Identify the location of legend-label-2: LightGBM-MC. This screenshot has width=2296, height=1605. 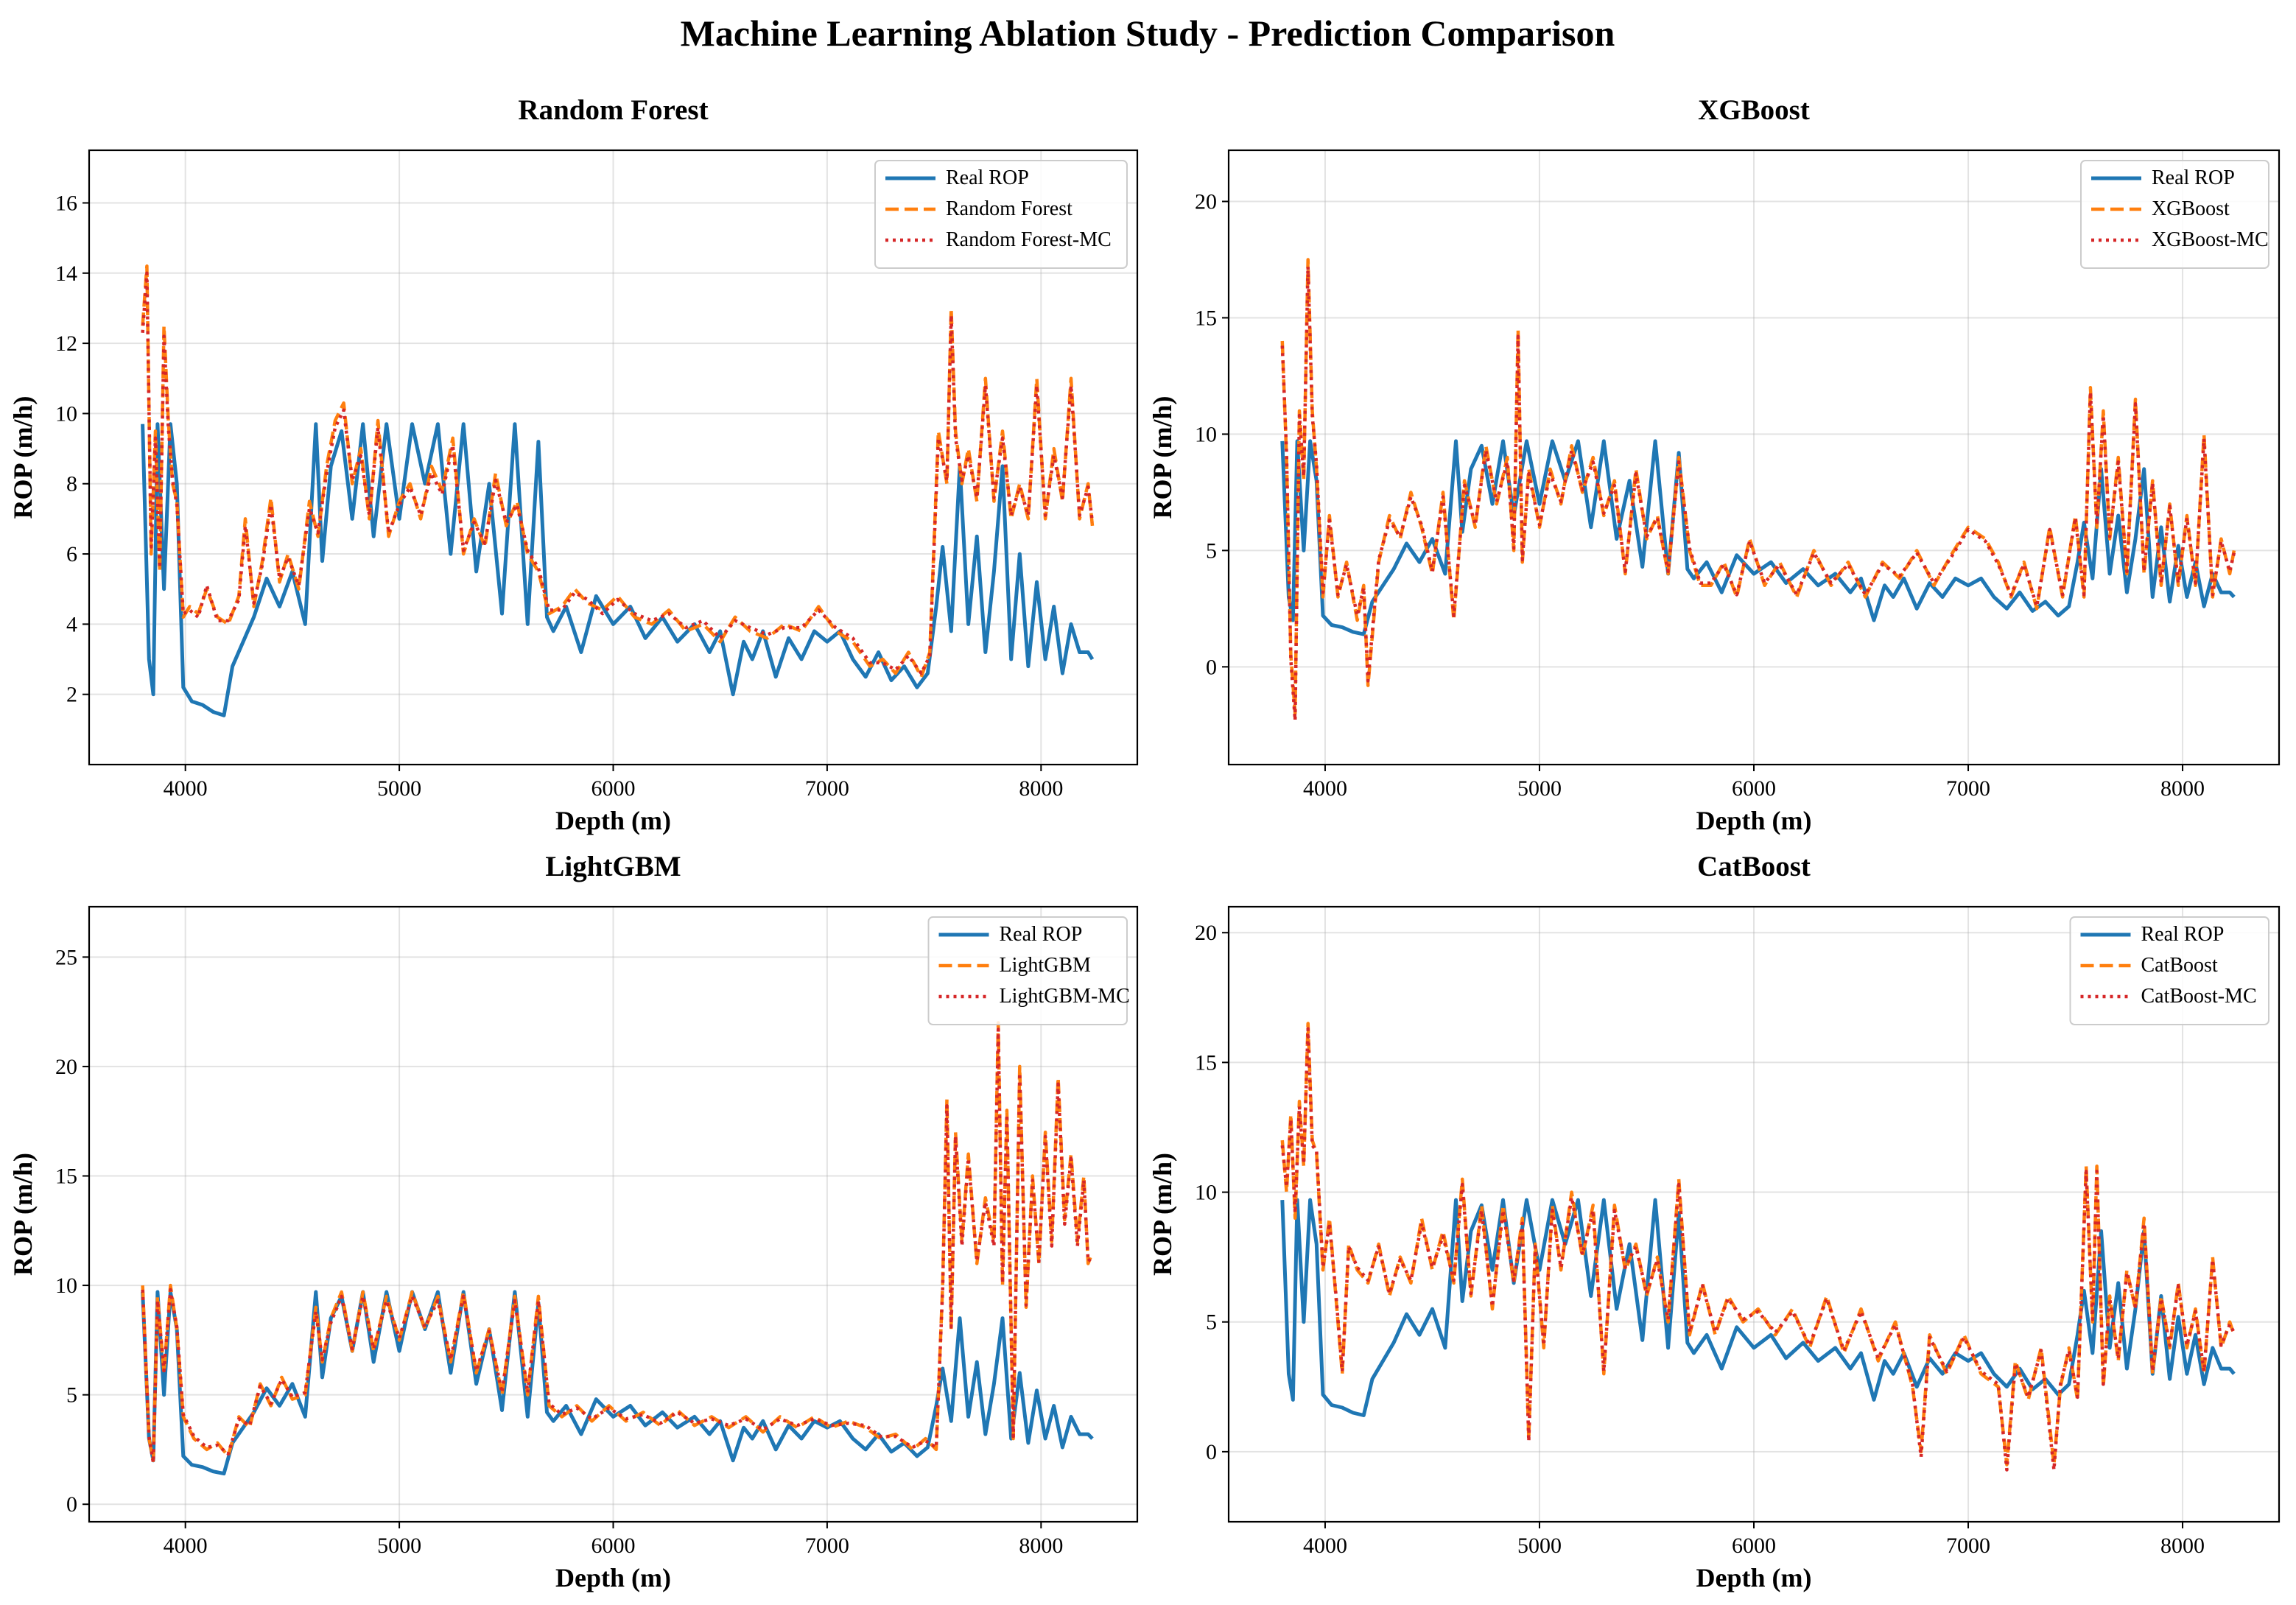
(1065, 996).